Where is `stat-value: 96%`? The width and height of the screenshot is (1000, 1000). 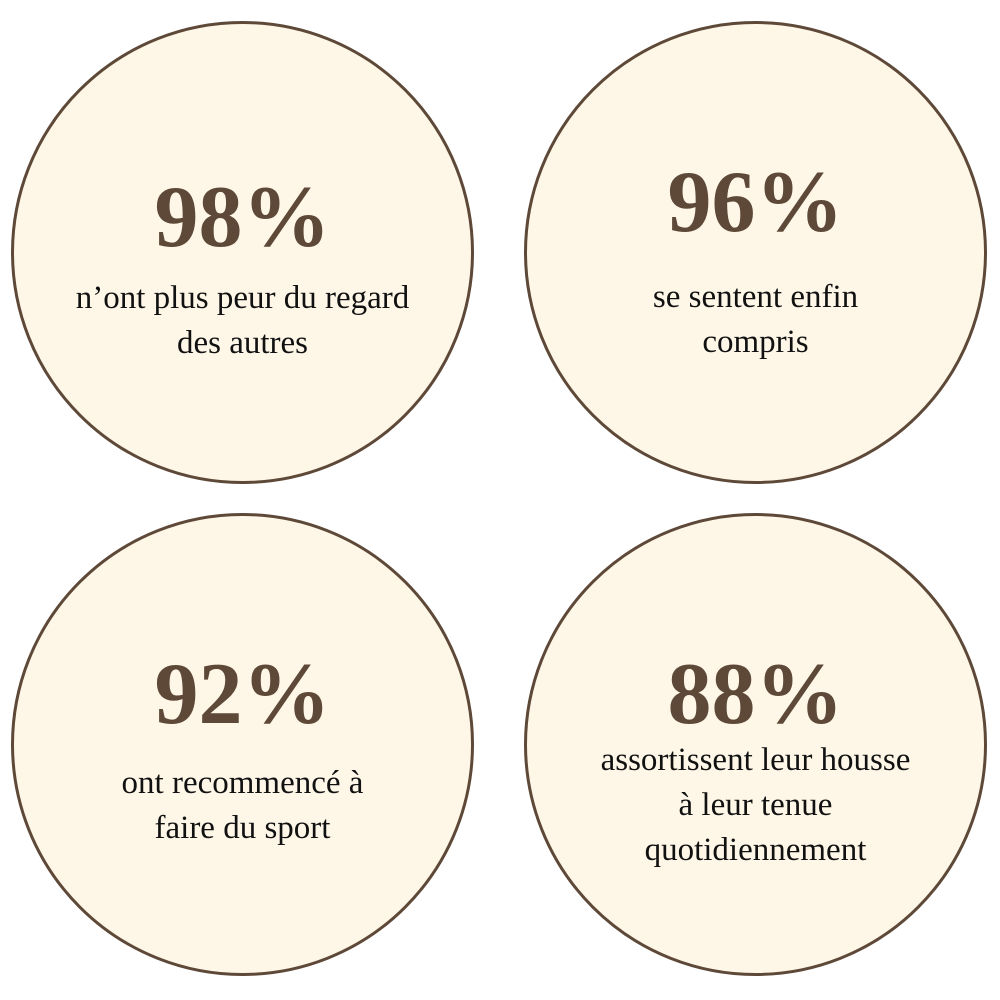
stat-value: 96% is located at coordinates (755, 202).